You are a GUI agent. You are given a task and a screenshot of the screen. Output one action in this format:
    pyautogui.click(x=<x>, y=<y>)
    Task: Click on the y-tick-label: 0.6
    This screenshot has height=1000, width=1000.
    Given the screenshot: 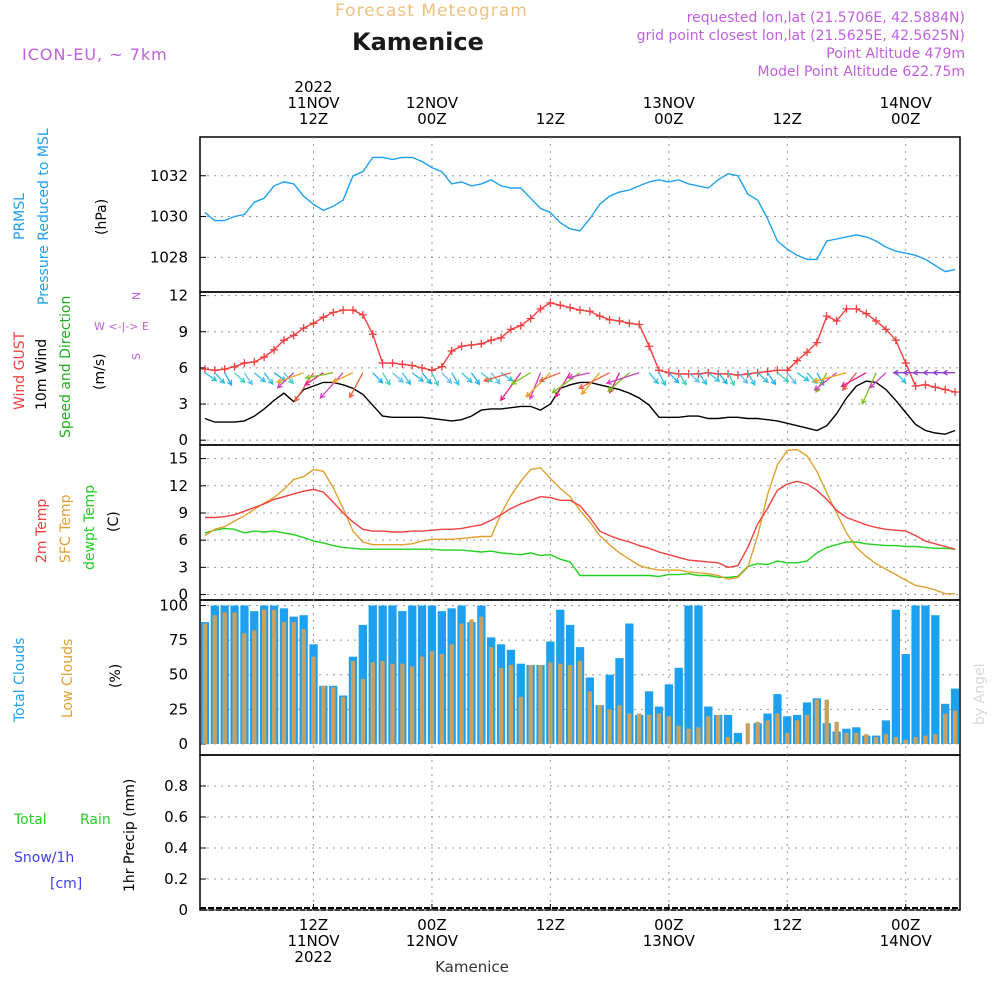 What is the action you would take?
    pyautogui.click(x=176, y=817)
    